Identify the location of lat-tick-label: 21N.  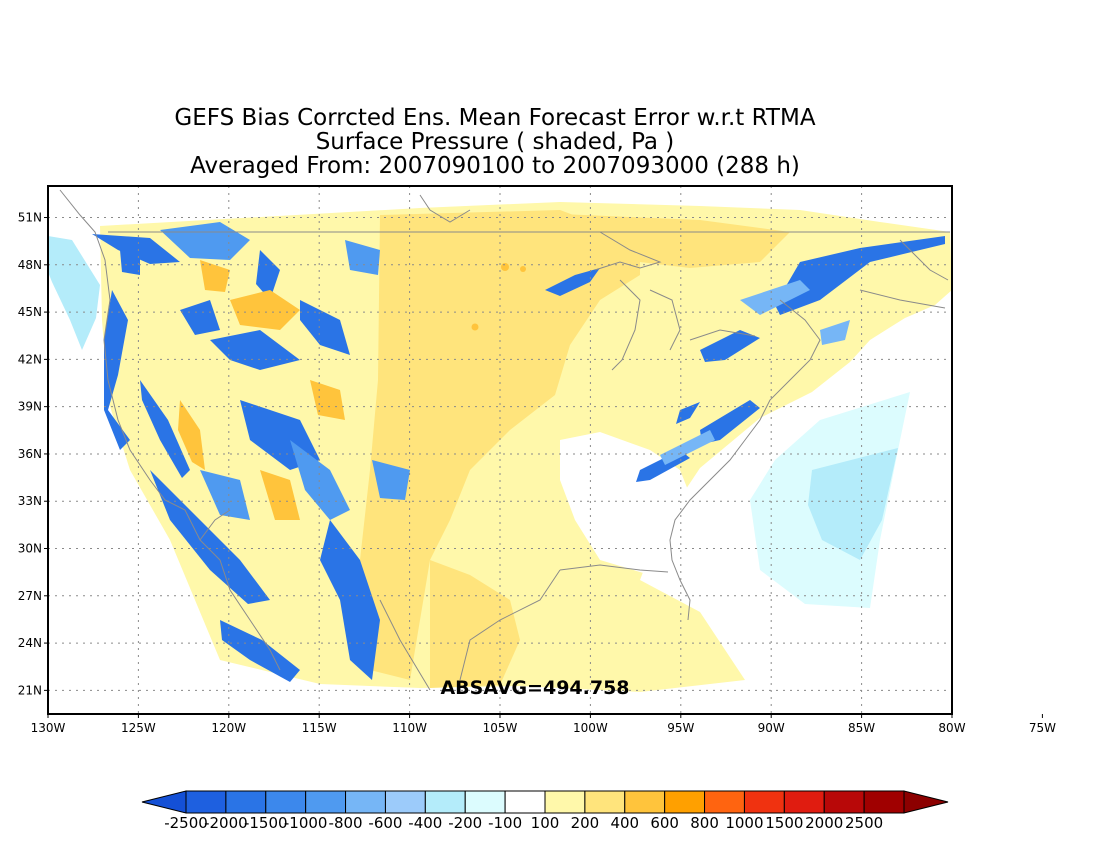
(30, 690).